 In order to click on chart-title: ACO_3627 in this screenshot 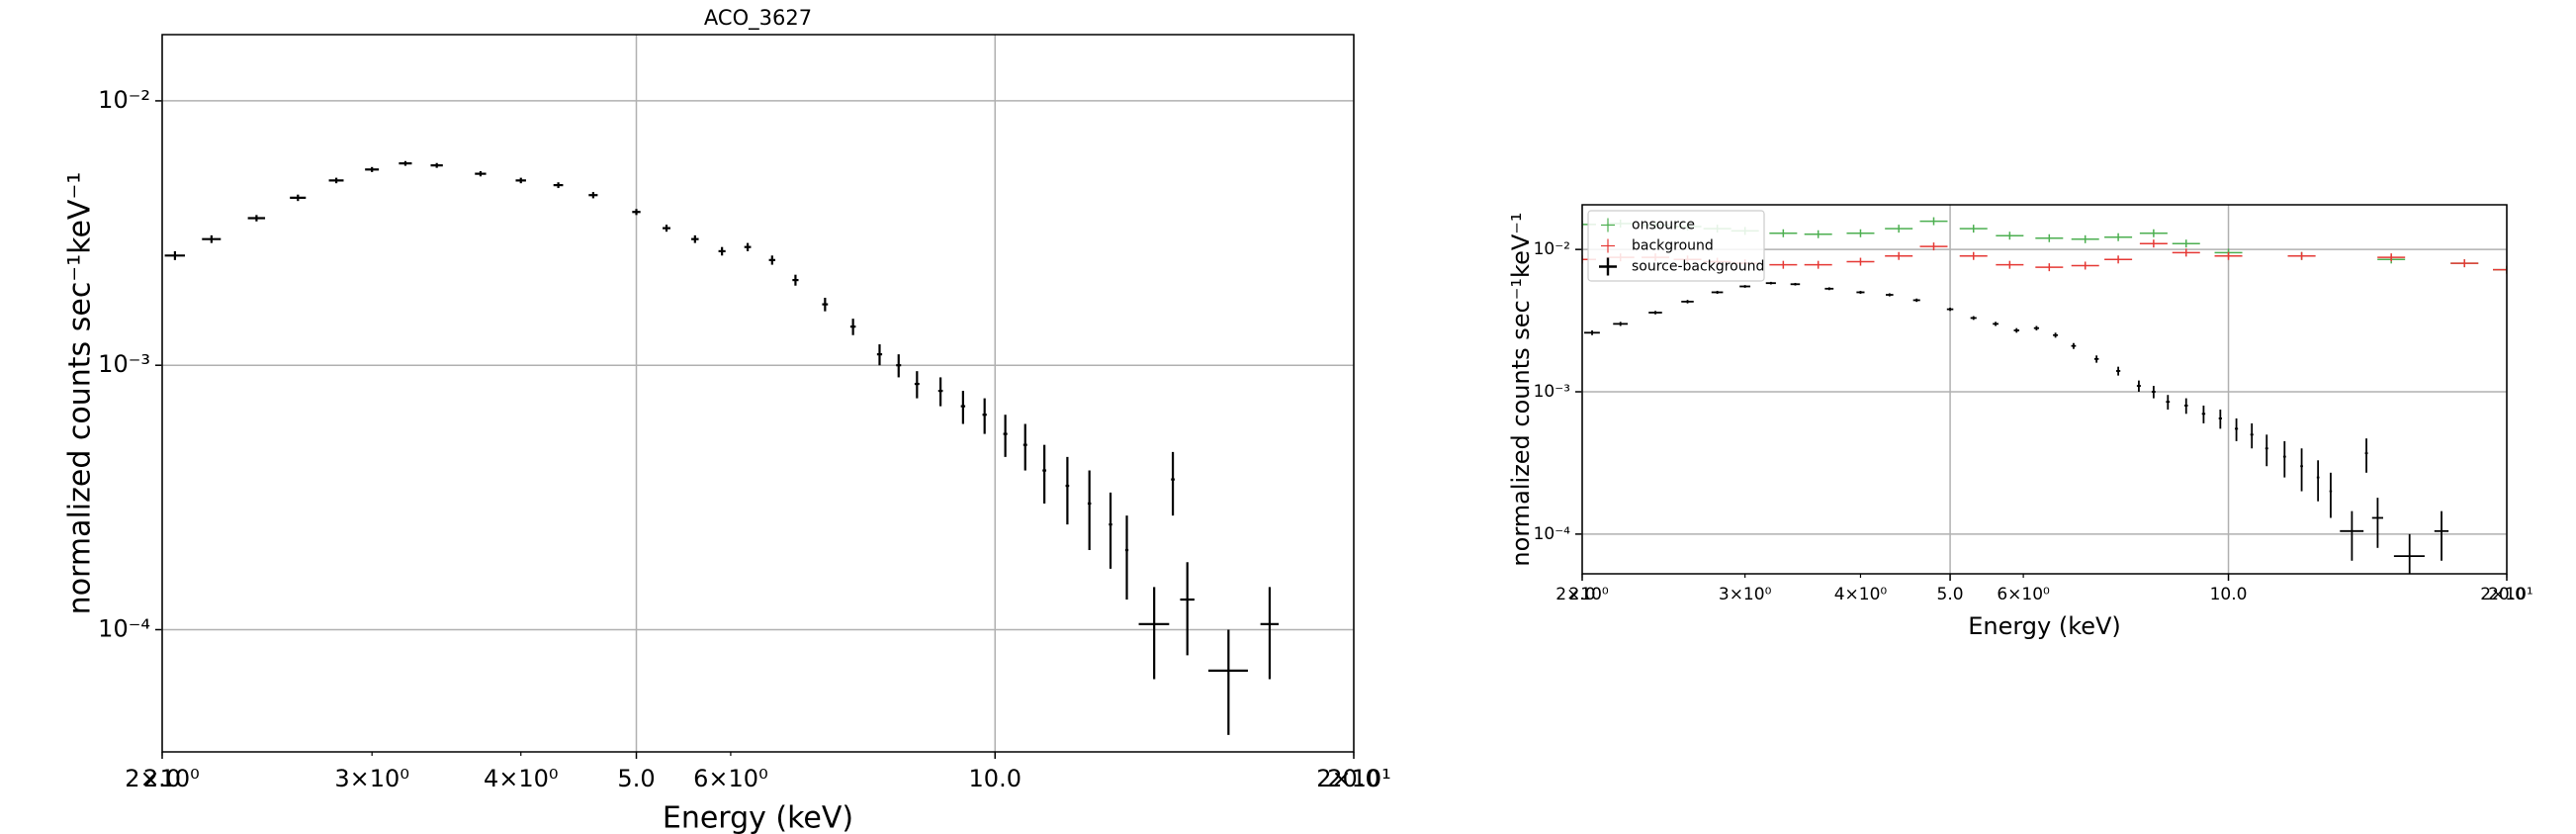, I will do `click(758, 18)`.